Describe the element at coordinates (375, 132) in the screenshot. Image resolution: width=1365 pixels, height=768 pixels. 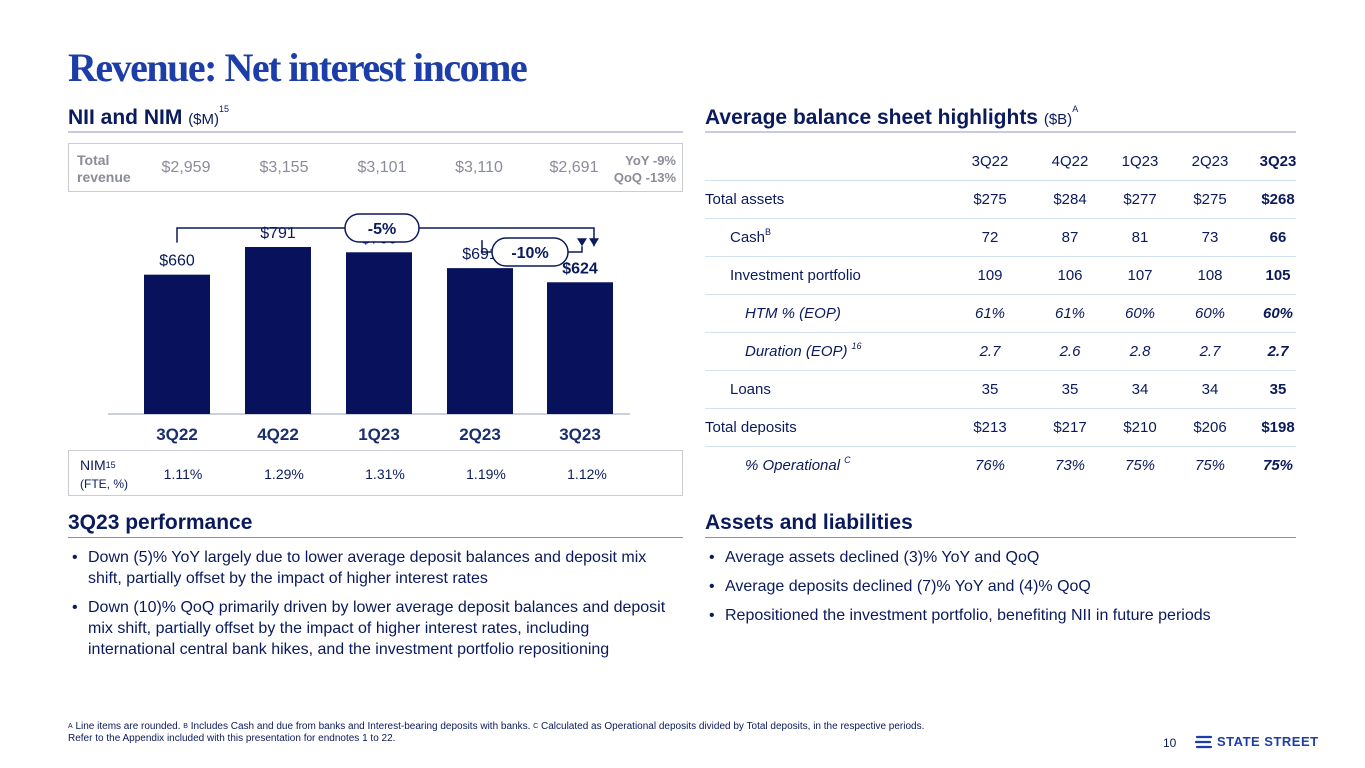
I see `nii-section-rule` at that location.